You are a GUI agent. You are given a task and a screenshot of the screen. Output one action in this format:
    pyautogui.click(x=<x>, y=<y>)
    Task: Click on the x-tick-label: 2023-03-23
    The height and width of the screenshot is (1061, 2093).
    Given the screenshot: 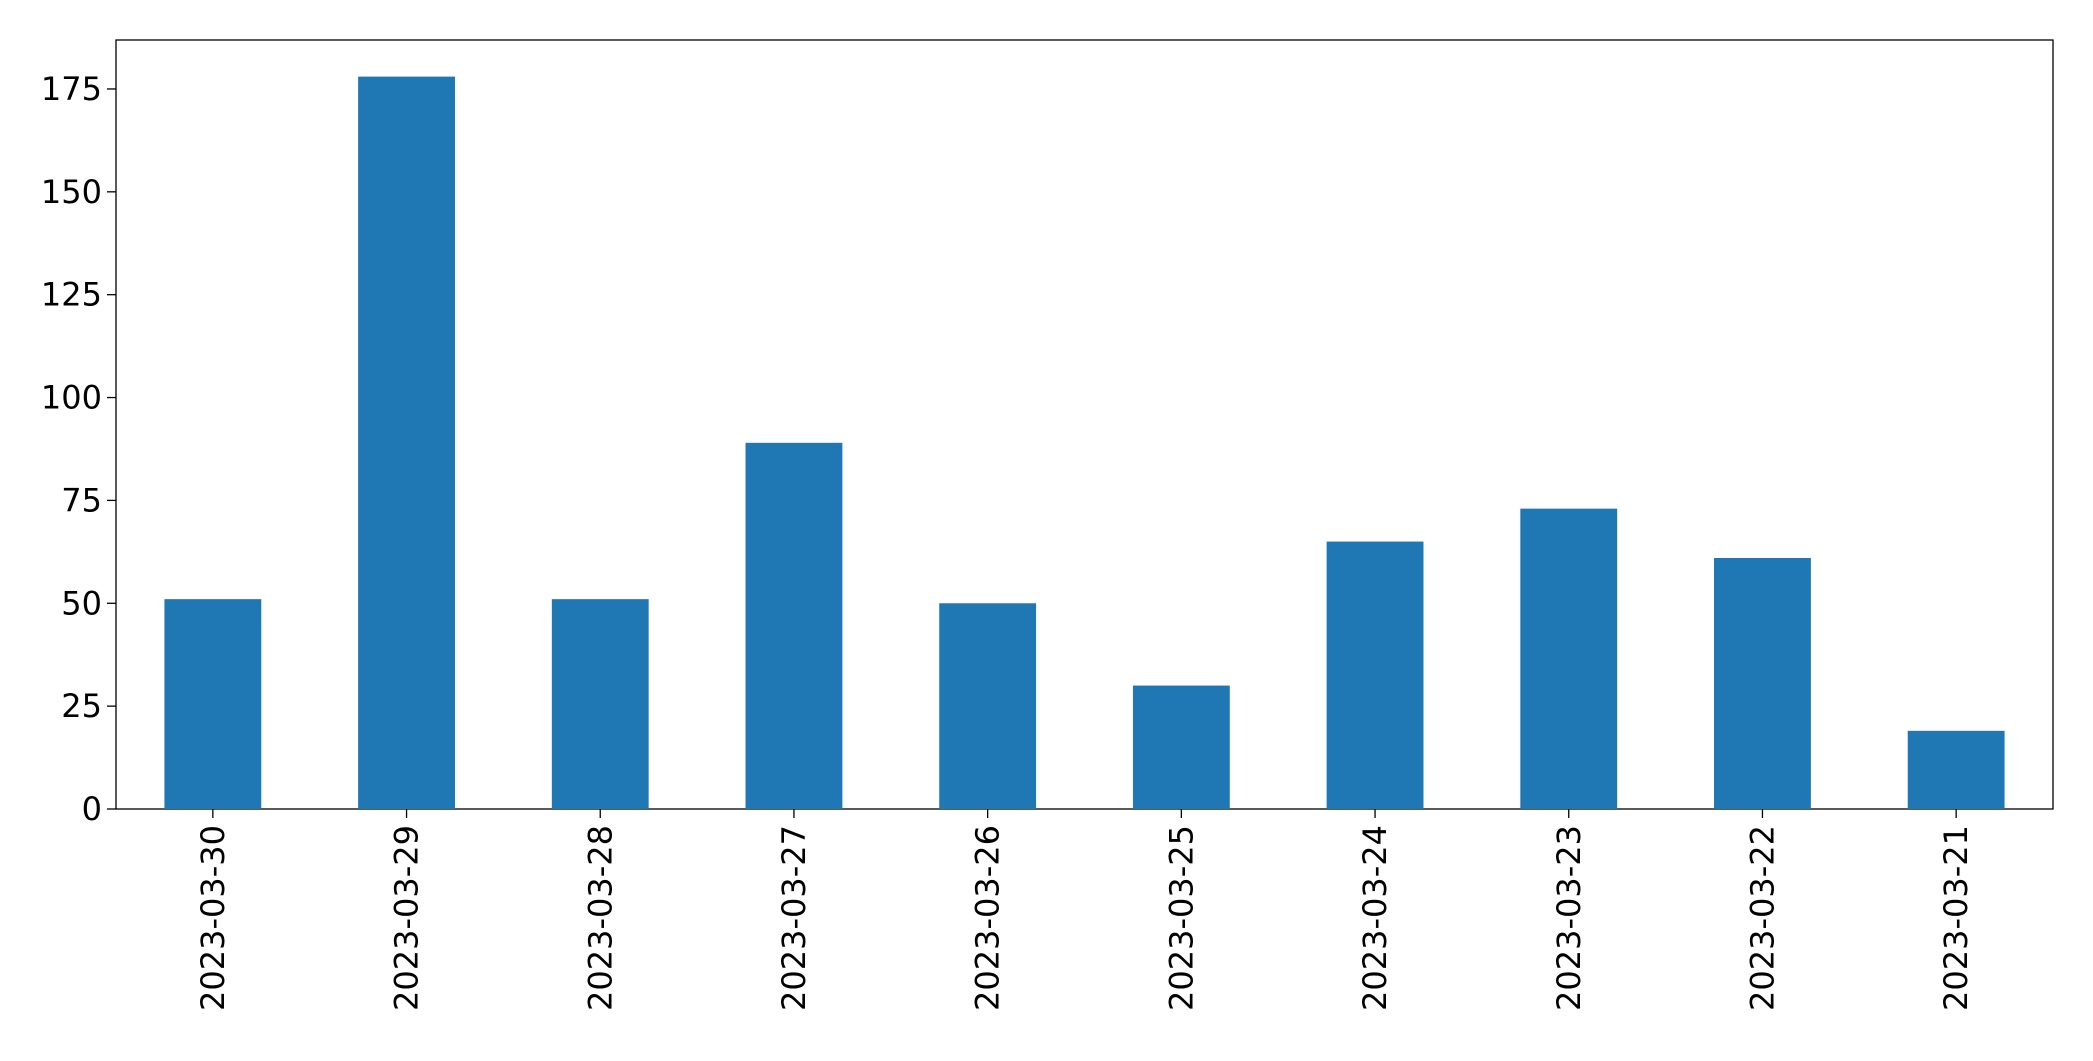 What is the action you would take?
    pyautogui.click(x=1569, y=918)
    